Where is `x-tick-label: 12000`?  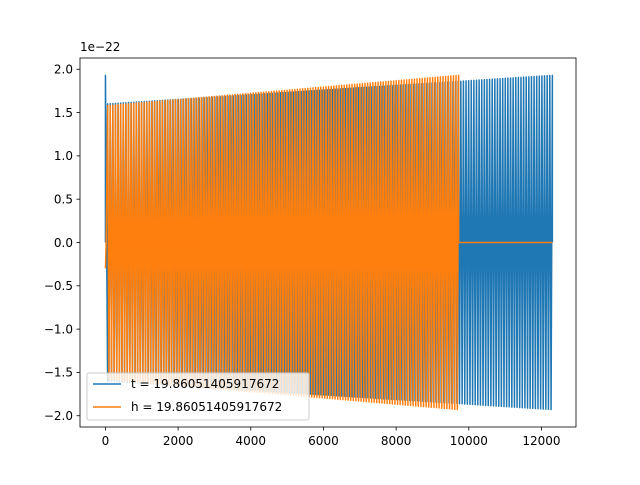
x-tick-label: 12000 is located at coordinates (541, 441).